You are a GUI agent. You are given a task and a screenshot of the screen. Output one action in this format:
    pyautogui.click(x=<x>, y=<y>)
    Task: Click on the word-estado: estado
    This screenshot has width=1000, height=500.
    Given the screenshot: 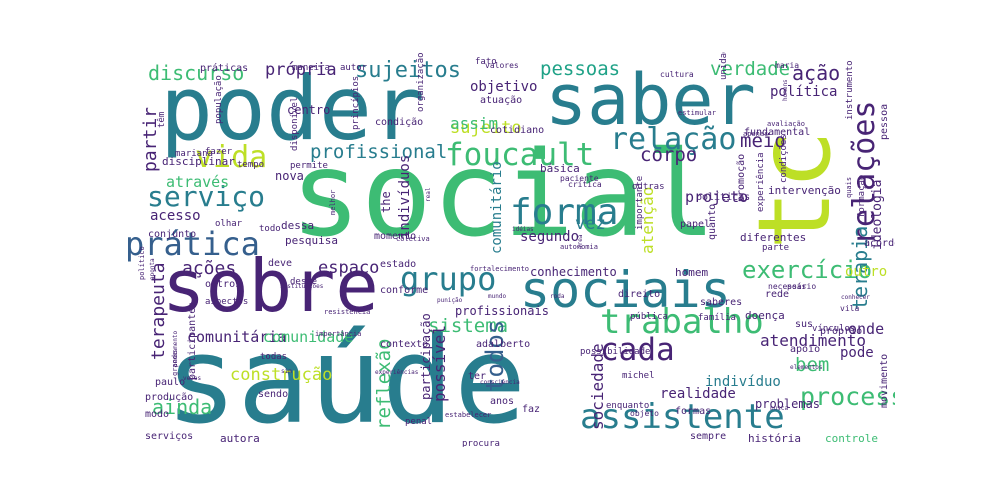 What is the action you would take?
    pyautogui.click(x=398, y=264)
    